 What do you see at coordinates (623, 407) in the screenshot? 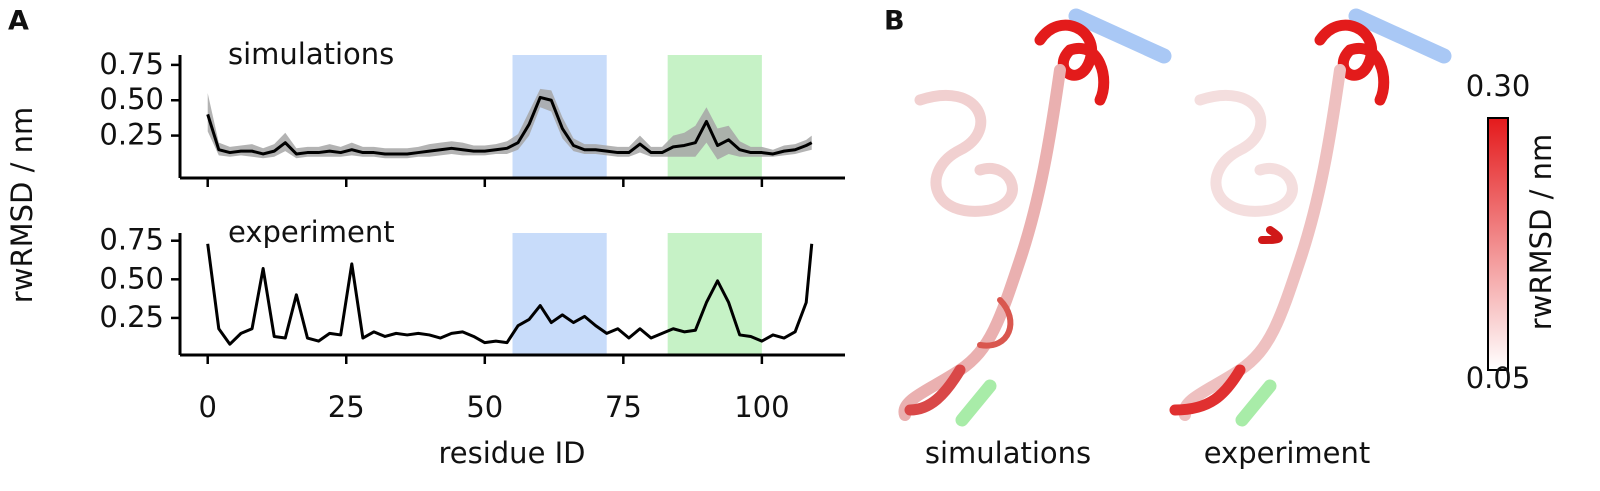
I see `x-tick-label: 75` at bounding box center [623, 407].